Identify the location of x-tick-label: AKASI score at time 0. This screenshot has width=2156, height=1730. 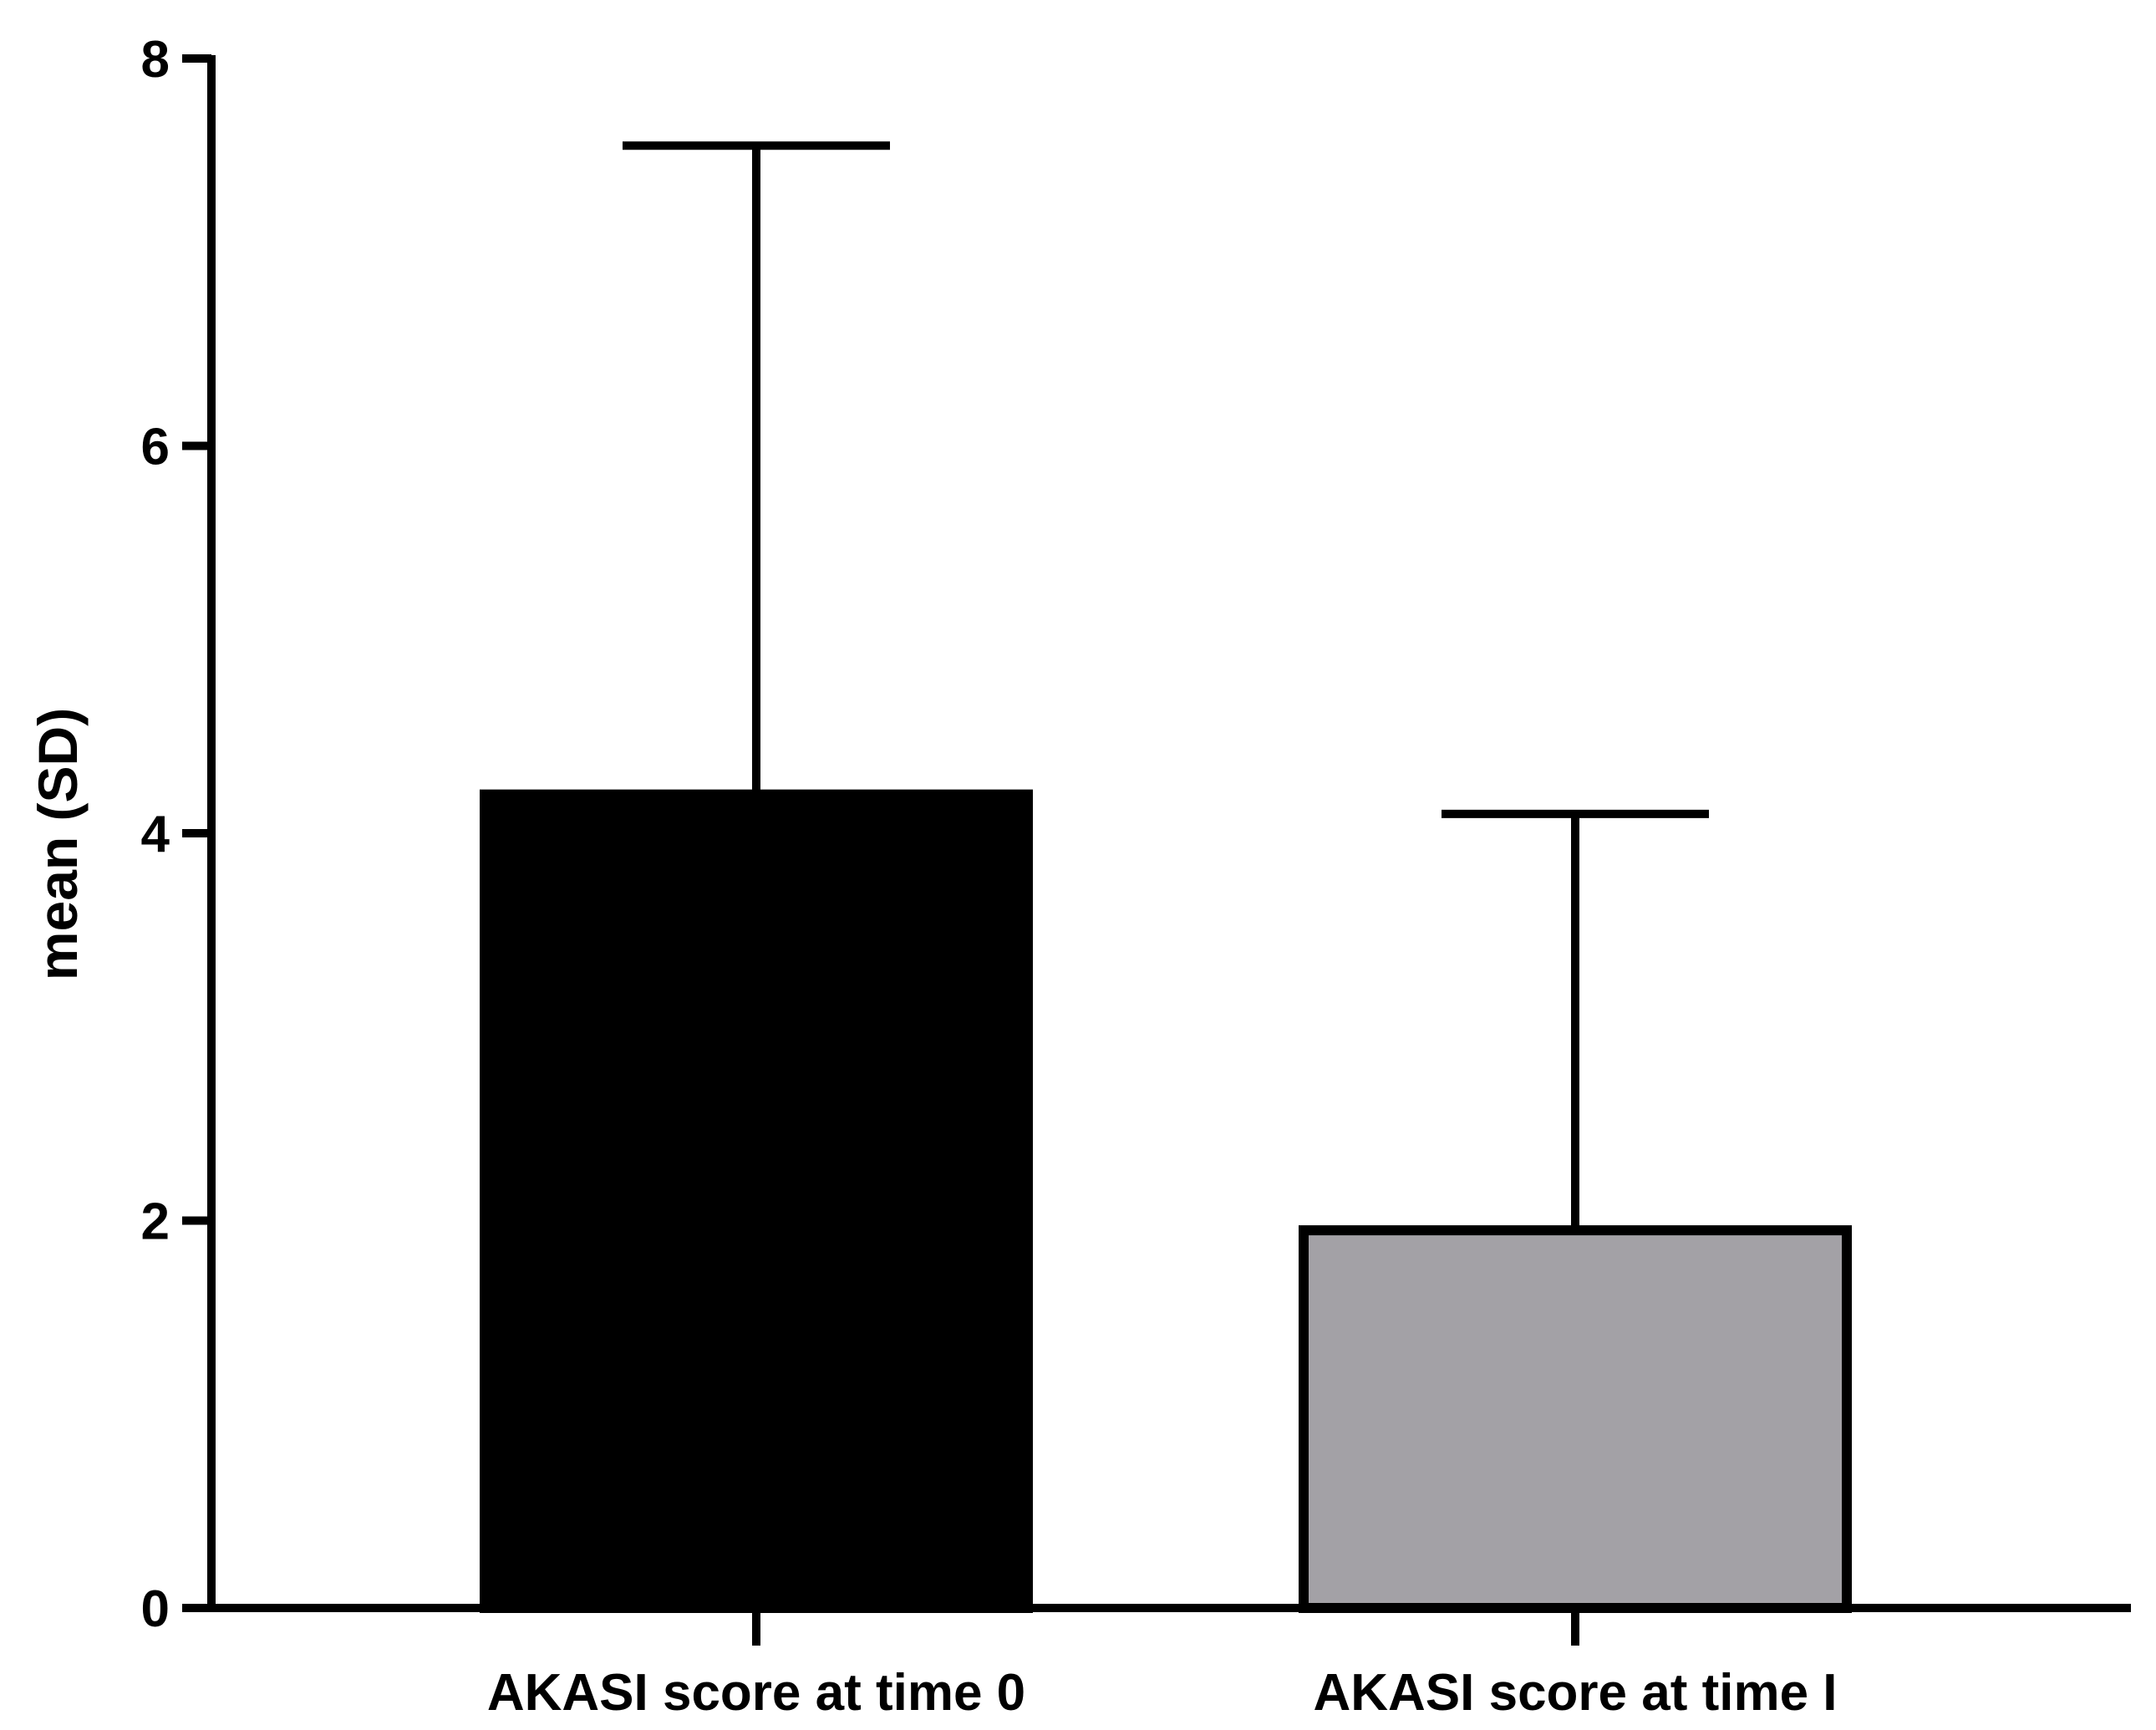
(756, 1693).